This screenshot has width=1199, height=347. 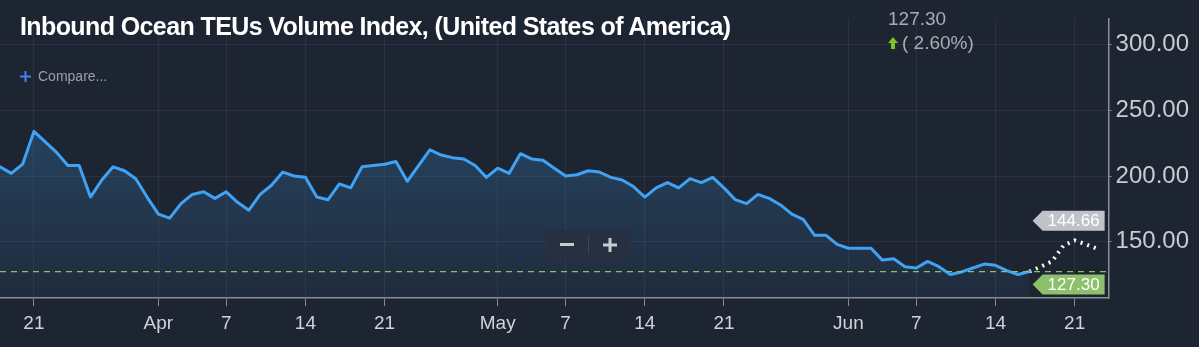 I want to click on y-tick-label: 150.00, so click(x=1152, y=240).